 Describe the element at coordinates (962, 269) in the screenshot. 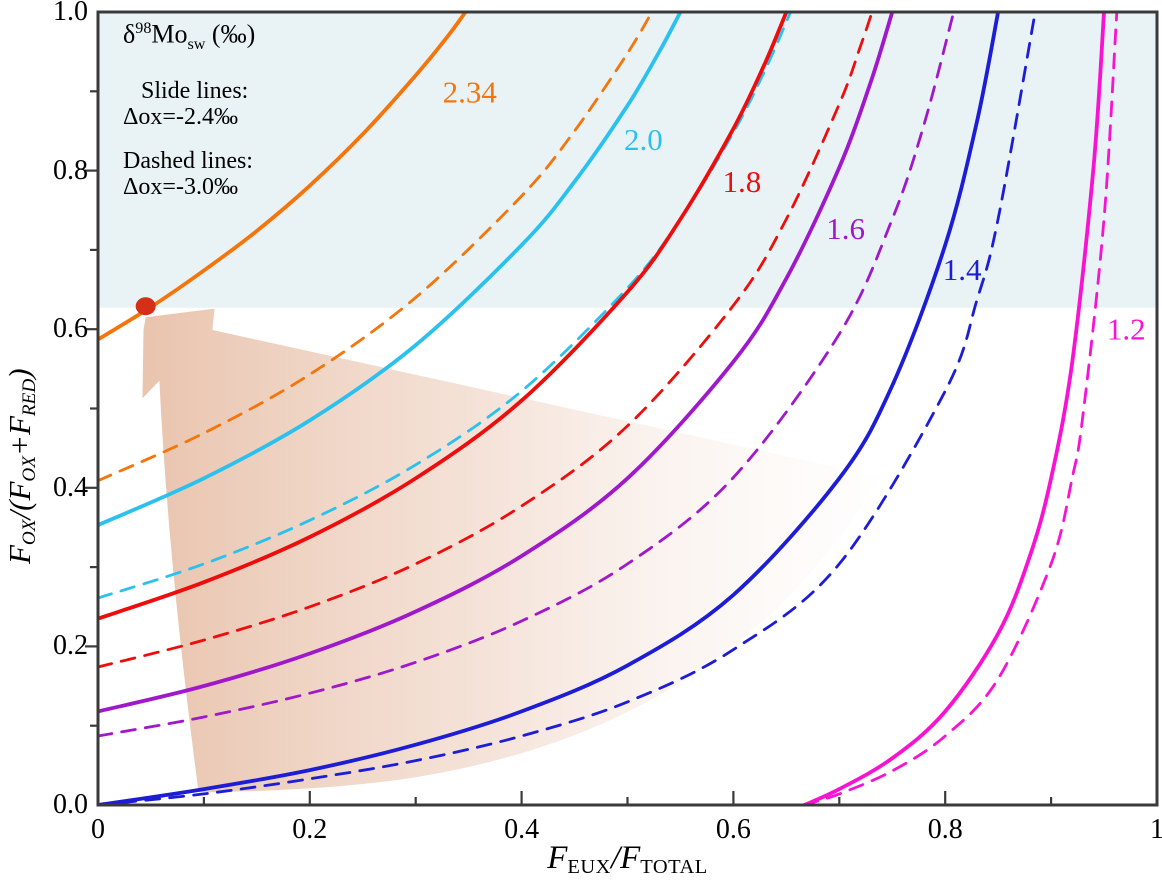

I see `curve-label-1.4: 1.4` at that location.